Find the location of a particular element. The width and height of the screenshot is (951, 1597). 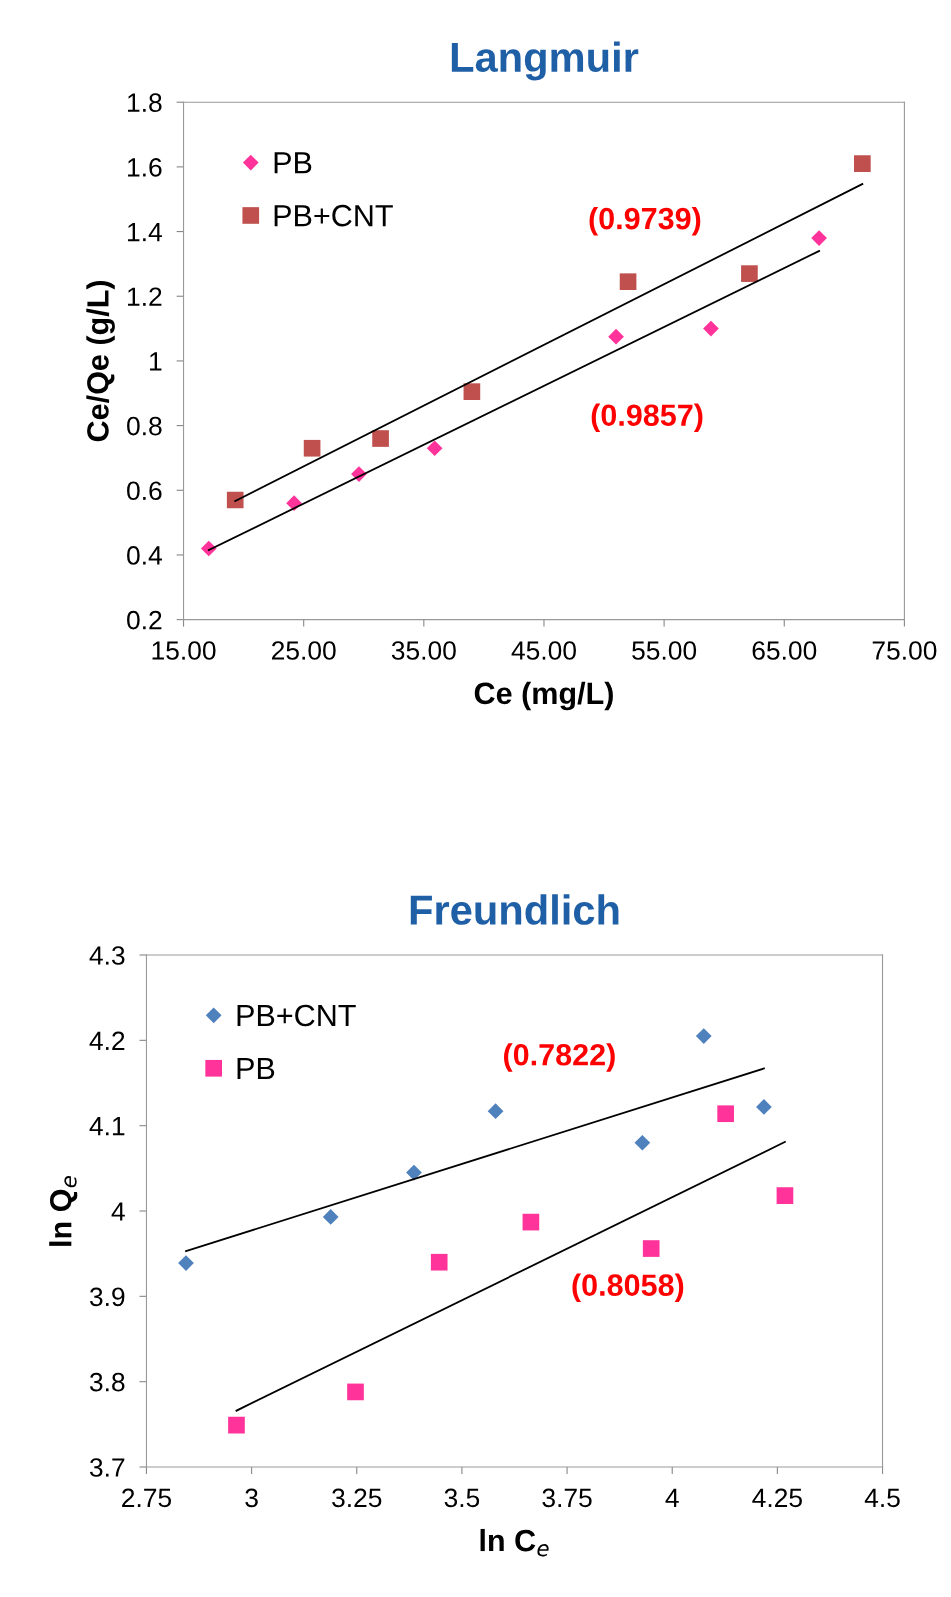

x-tick-label: 3.25 is located at coordinates (357, 1498).